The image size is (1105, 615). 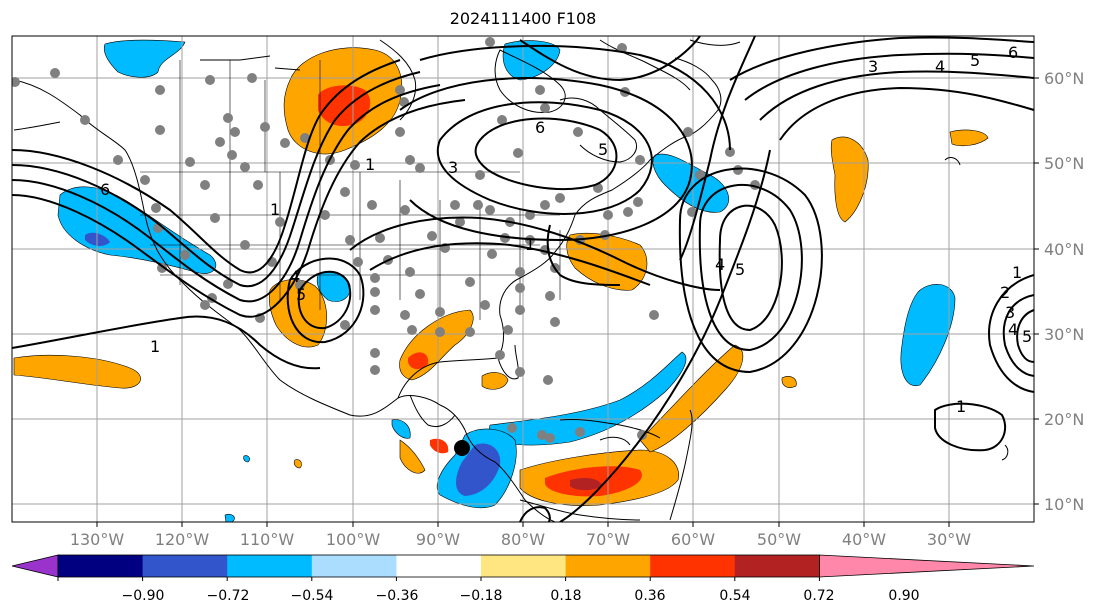 What do you see at coordinates (1064, 249) in the screenshot?
I see `lat-label: 40°N` at bounding box center [1064, 249].